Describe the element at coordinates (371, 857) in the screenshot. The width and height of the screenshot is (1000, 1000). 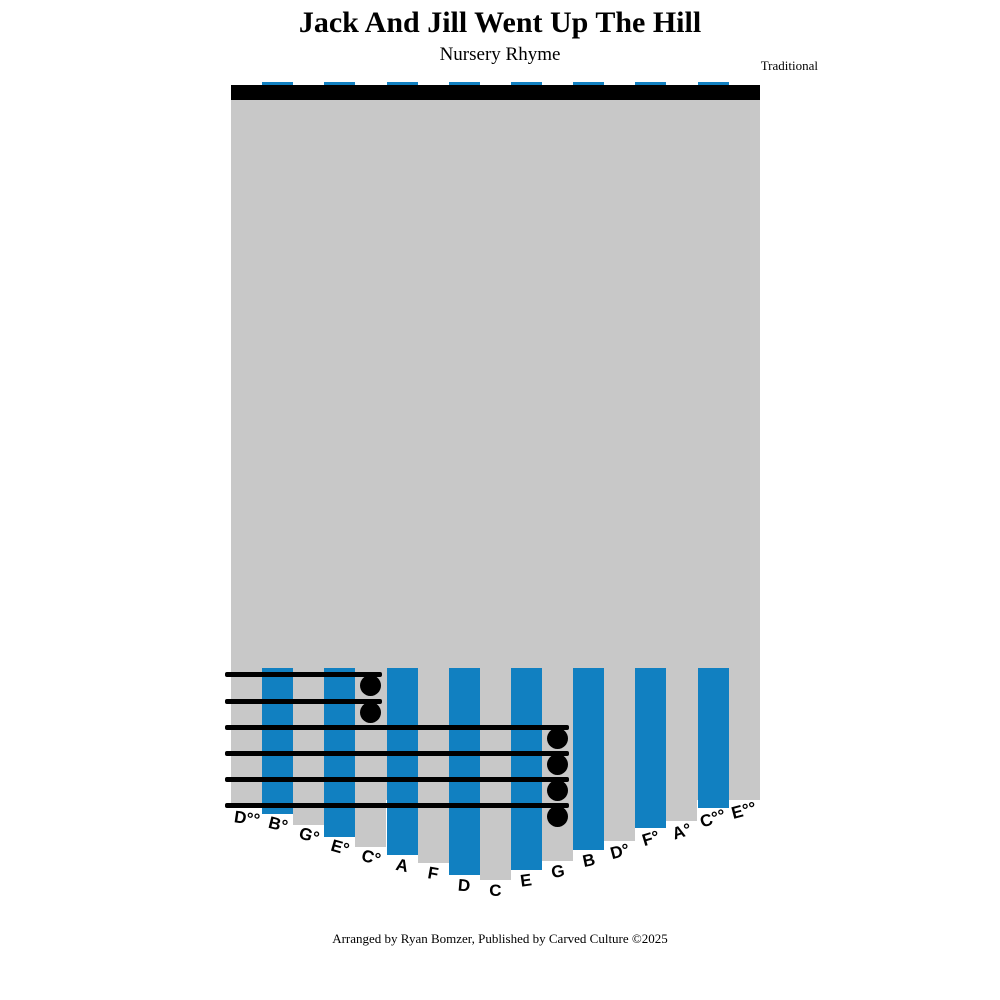
I see `tine-label-4: C°` at that location.